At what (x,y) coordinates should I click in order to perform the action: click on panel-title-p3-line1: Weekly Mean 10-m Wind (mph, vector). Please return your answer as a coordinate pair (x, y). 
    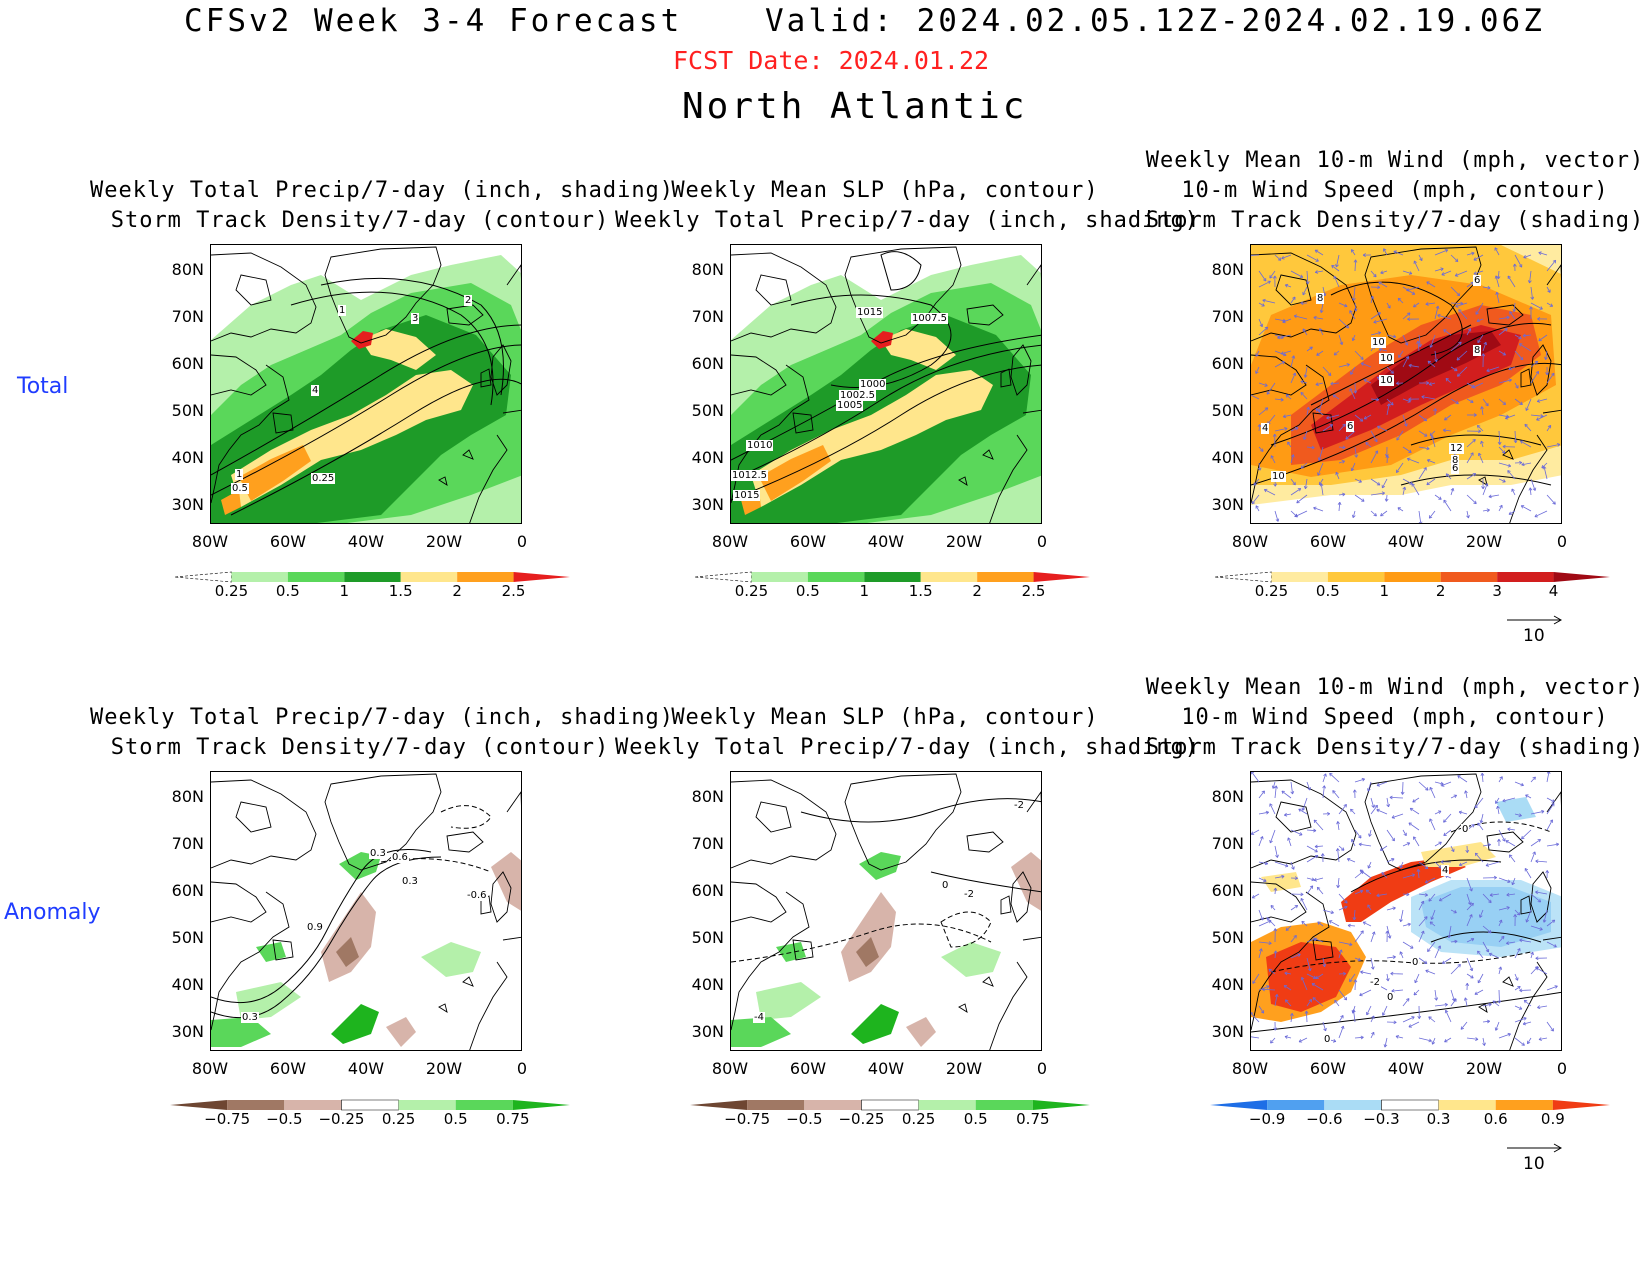
    Looking at the image, I should click on (1395, 160).